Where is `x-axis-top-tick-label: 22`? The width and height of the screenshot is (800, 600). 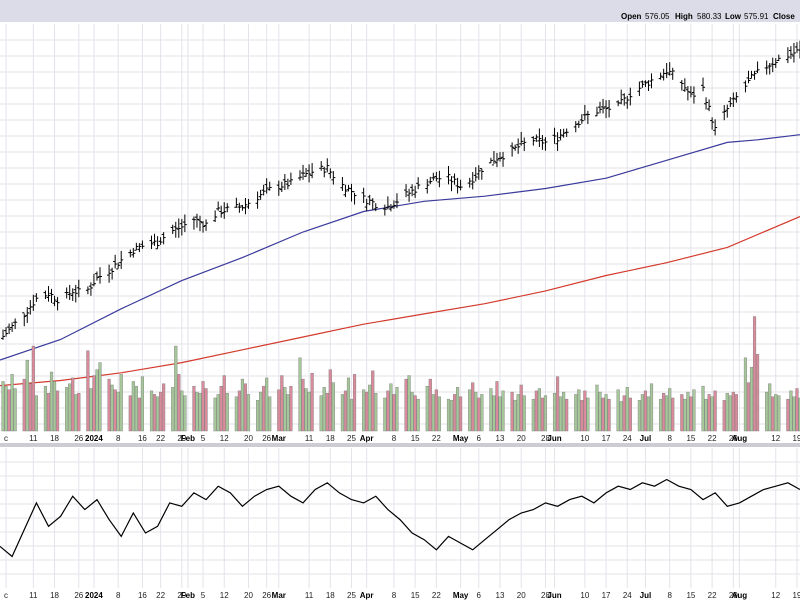 x-axis-top-tick-label: 22 is located at coordinates (712, 438).